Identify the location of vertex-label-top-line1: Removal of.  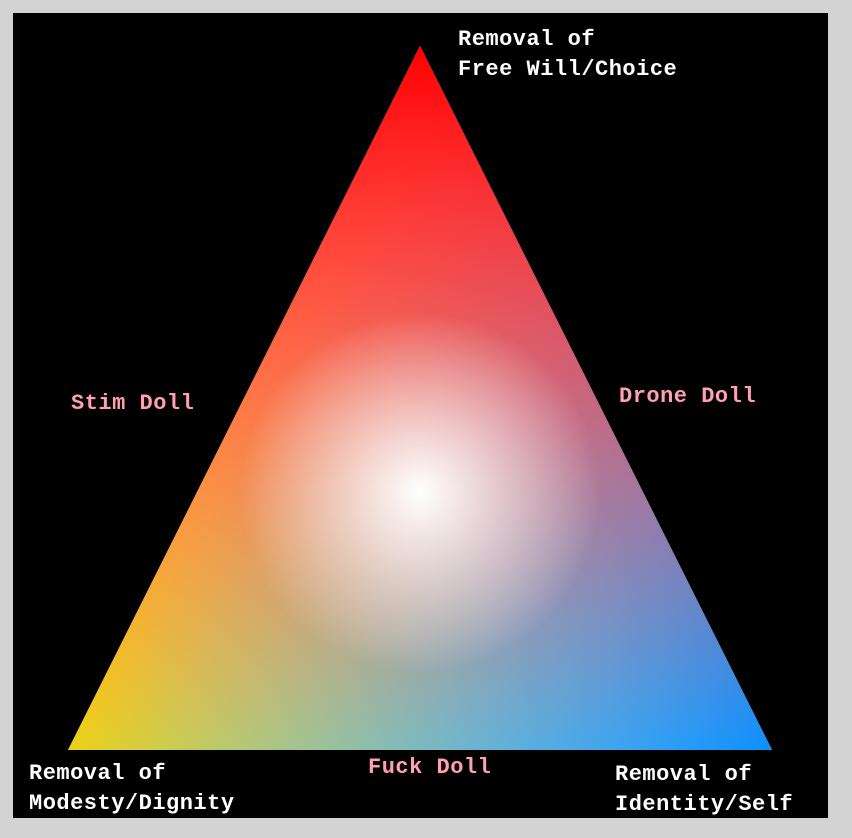
(527, 39).